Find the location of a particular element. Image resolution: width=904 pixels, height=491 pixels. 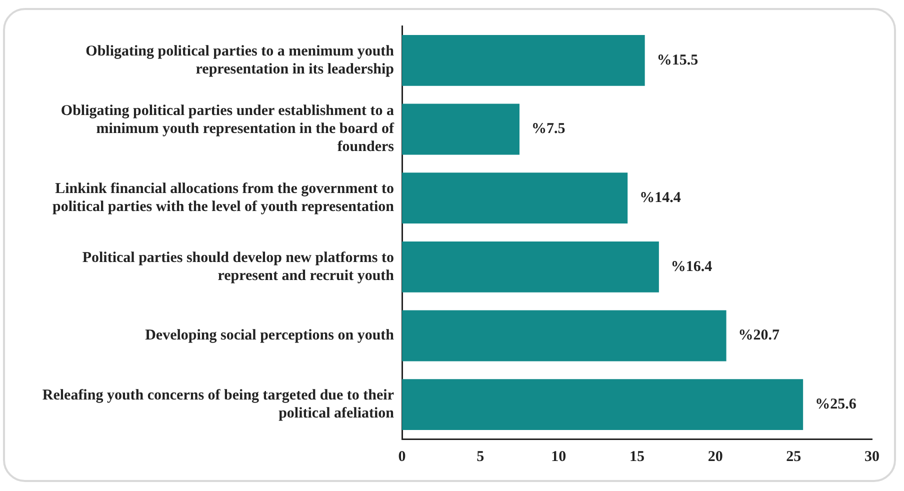

y-tick-label: Political parties should develop new platforms to represent and recruit youth is located at coordinates (238, 267).